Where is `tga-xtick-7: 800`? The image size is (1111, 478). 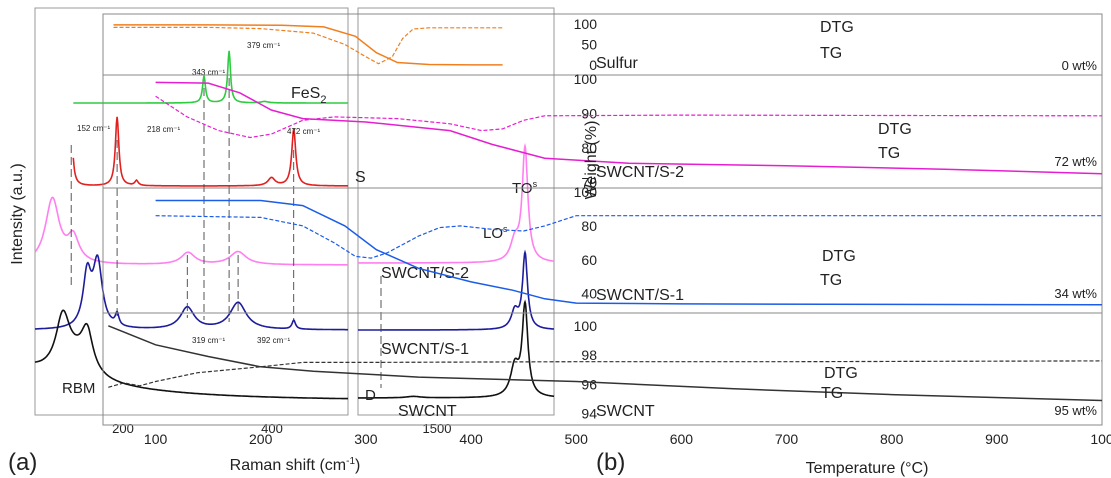 tga-xtick-7: 800 is located at coordinates (892, 439).